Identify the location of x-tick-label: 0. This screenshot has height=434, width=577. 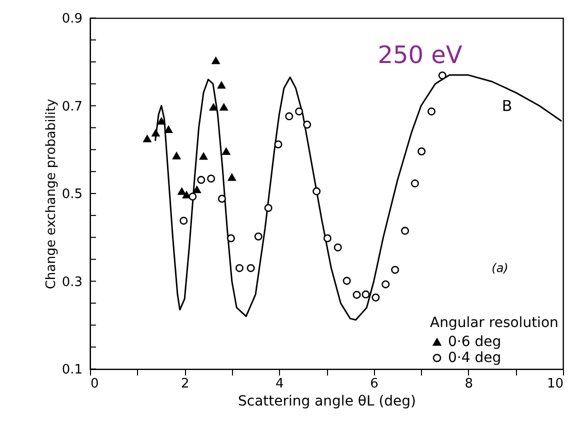
(94, 384).